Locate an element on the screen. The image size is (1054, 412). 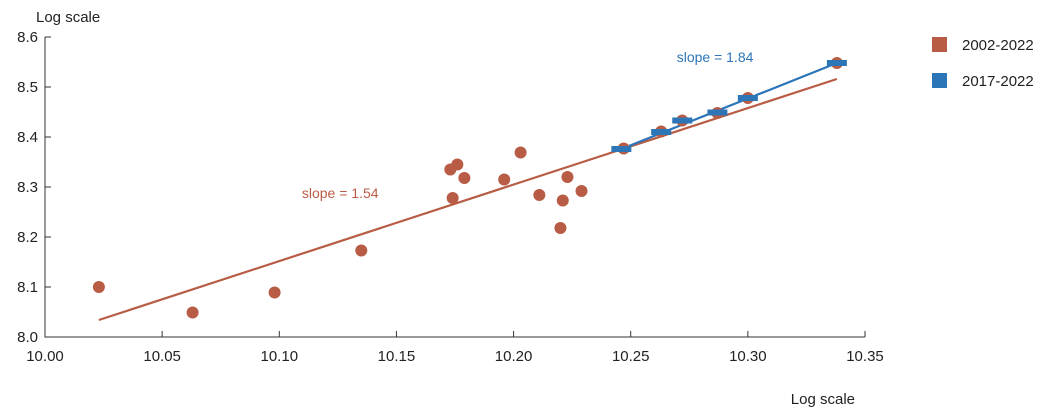
x-tick-label: 10.20 is located at coordinates (514, 356).